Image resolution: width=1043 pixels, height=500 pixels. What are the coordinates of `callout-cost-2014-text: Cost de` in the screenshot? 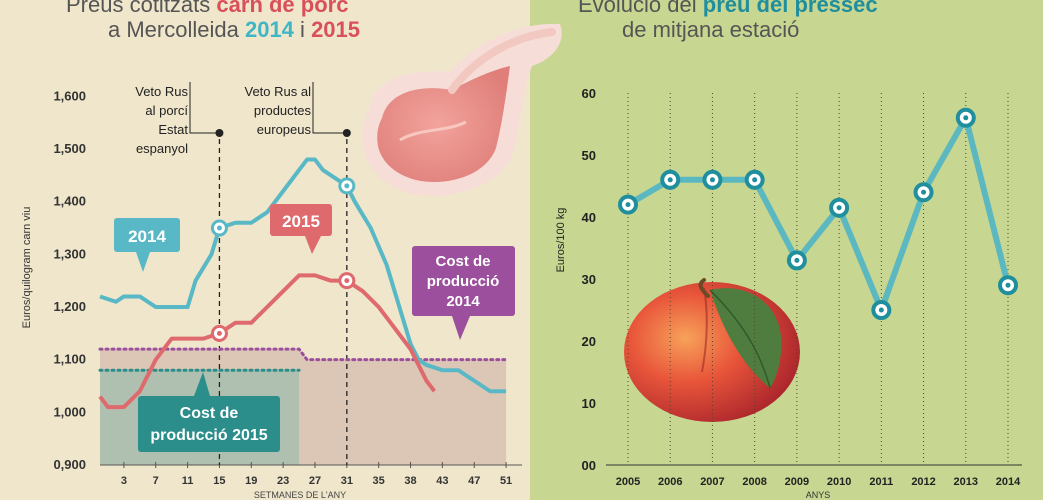 It's located at (462, 261).